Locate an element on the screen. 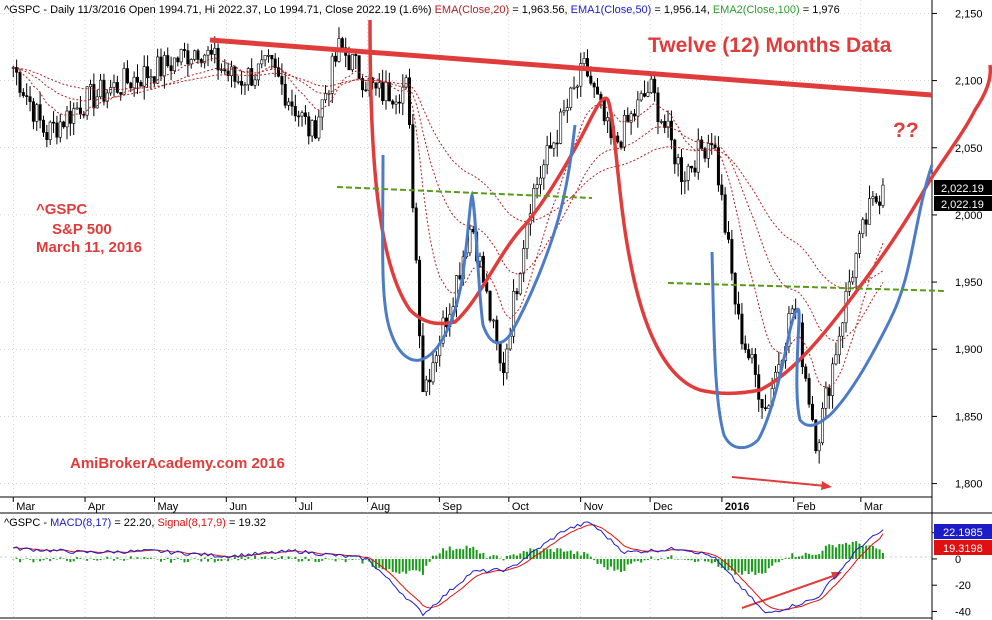  header-ema20-label: EMA(Close,20) is located at coordinates (472, 10).